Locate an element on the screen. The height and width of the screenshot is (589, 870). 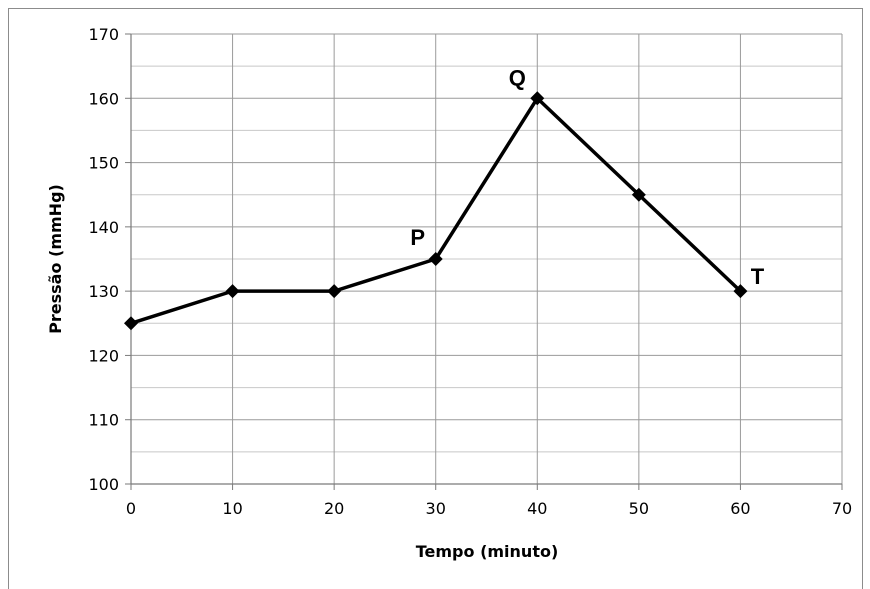
x-tick-labels: 0 10 20 30 40 50 60 70 is located at coordinates (489, 508).